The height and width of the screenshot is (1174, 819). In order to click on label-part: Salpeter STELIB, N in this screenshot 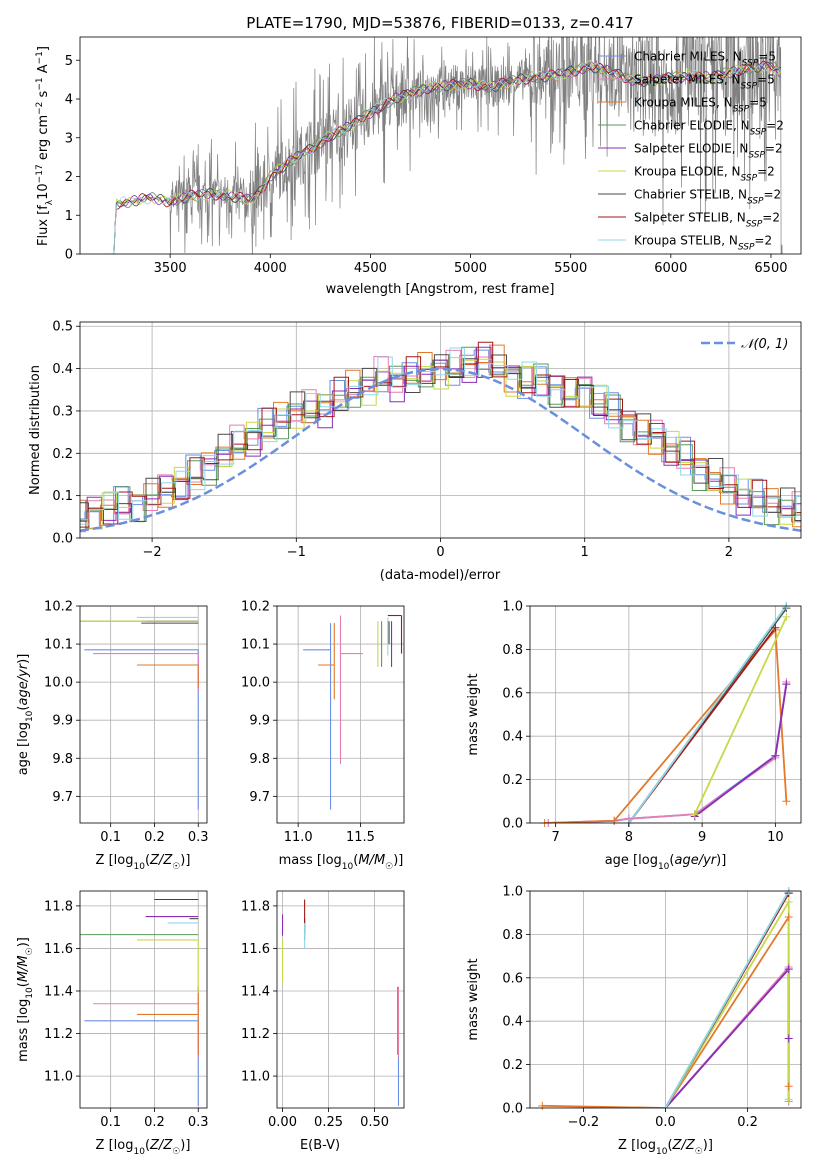, I will do `click(690, 218)`.